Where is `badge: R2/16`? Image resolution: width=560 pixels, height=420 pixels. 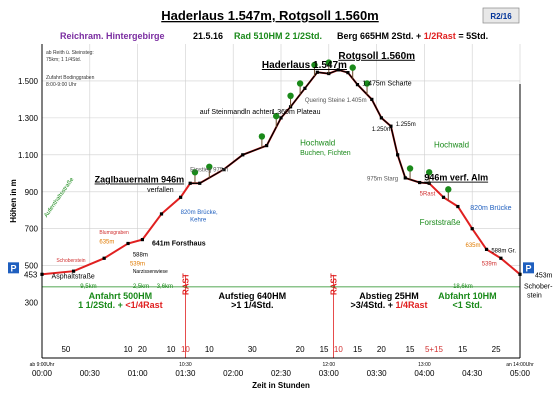
badge: R2/16 is located at coordinates (501, 16).